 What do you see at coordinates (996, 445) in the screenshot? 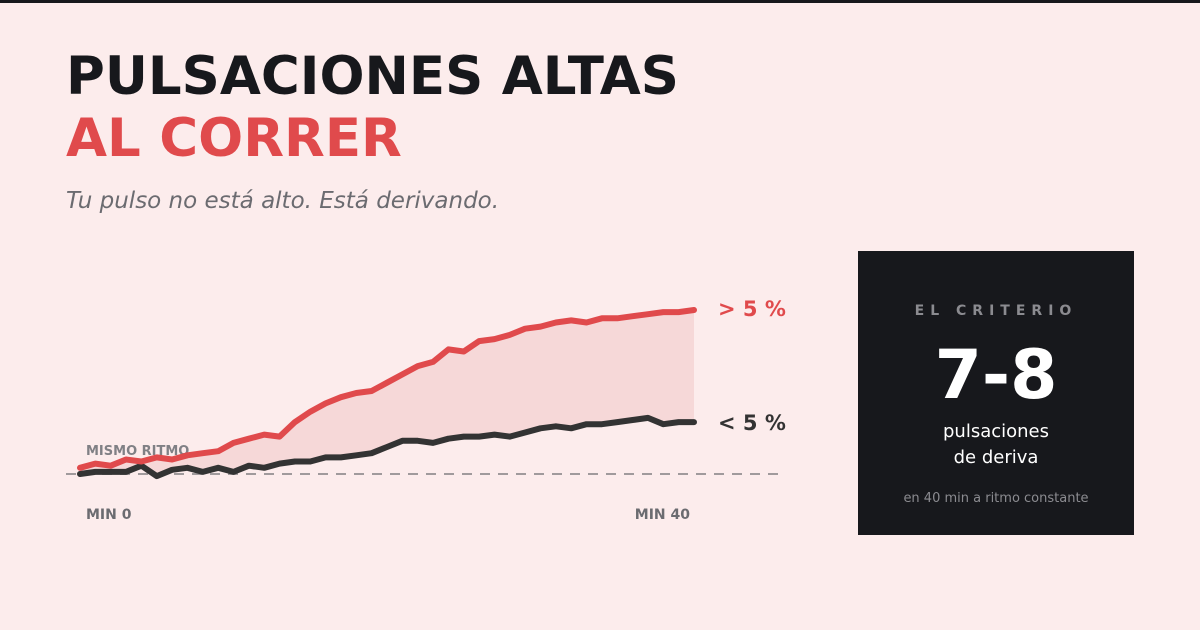
I see `criterion-unit: pulsaciones de deriva` at bounding box center [996, 445].